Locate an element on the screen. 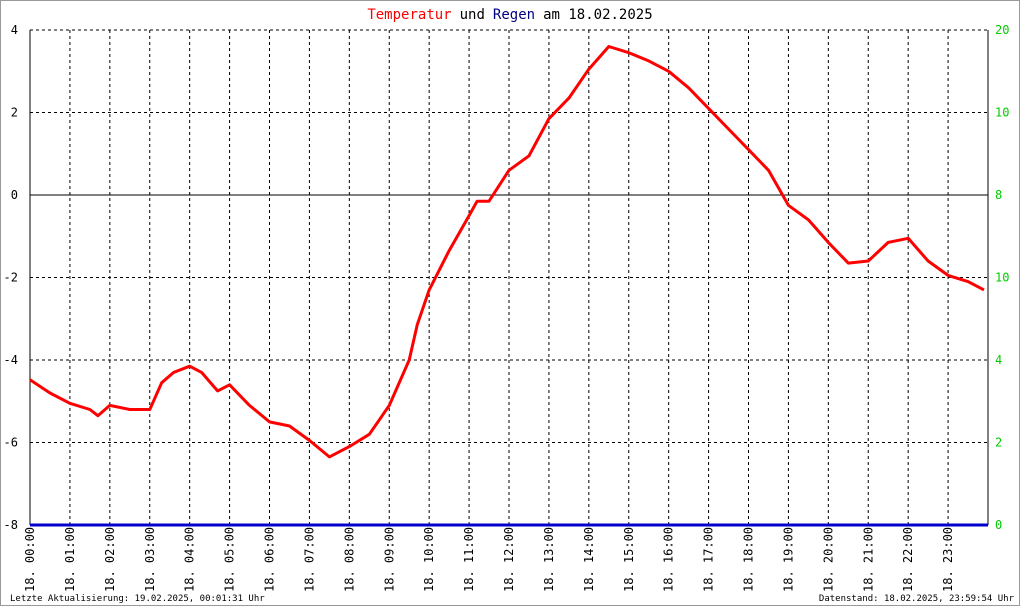  y2-tick-label: 4 is located at coordinates (998, 360).